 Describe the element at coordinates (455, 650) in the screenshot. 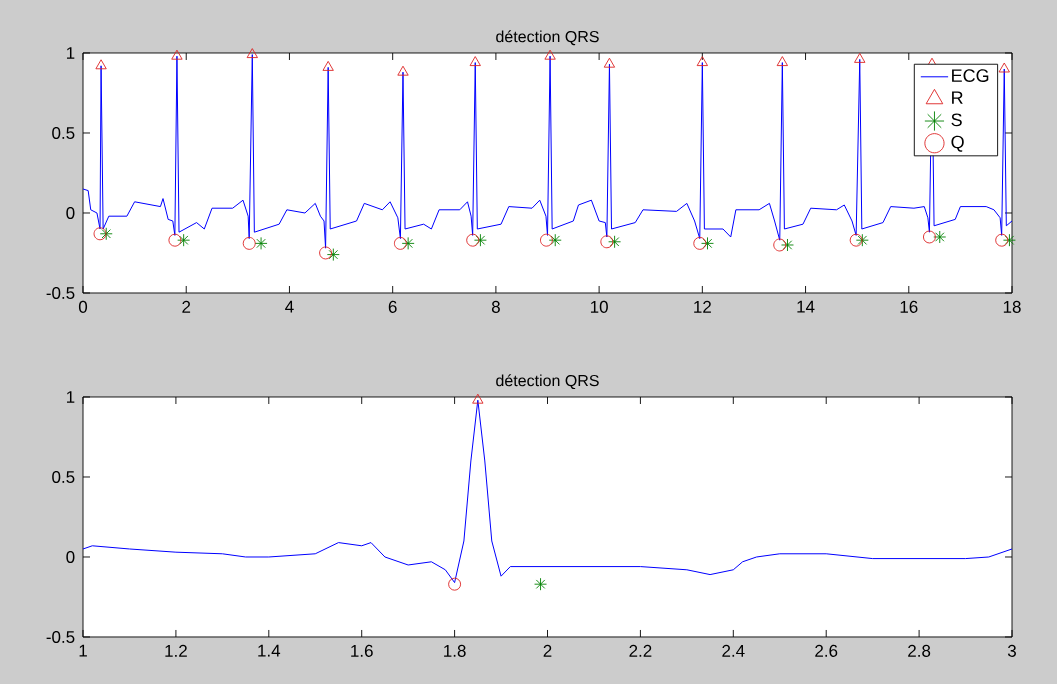

I see `x-tick-label: 1.8` at that location.